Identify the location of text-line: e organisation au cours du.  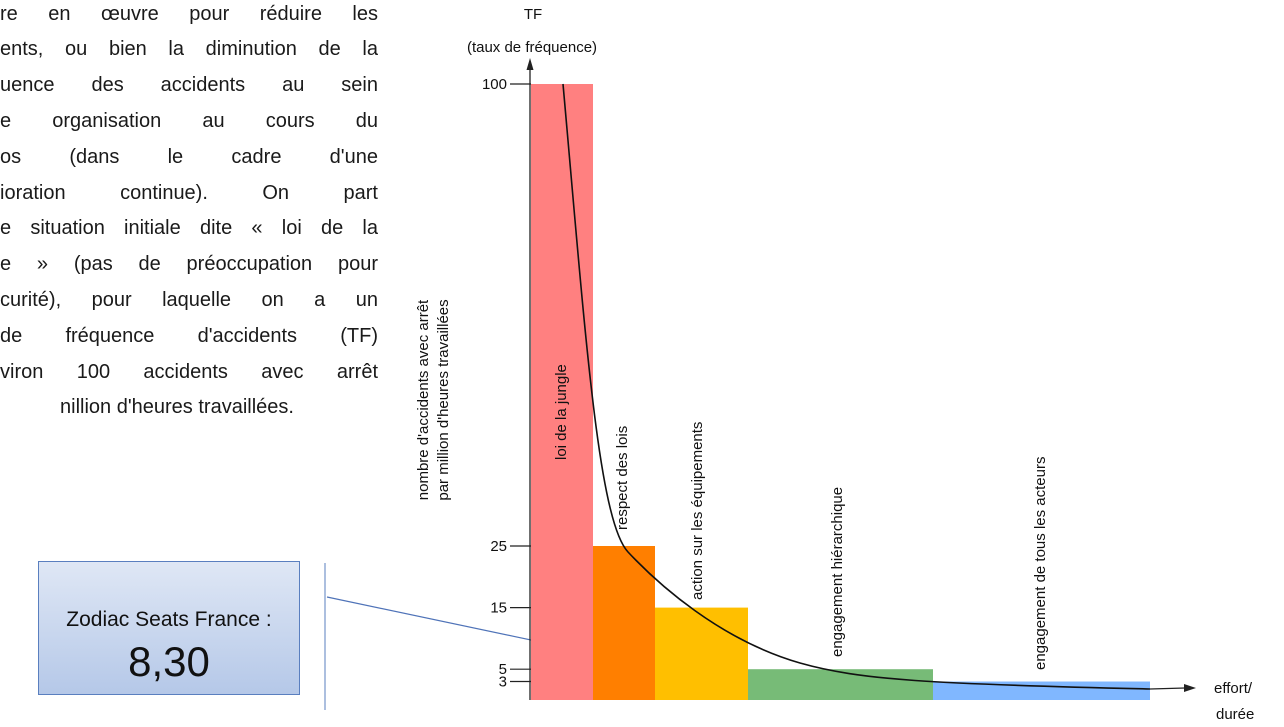
(189, 121).